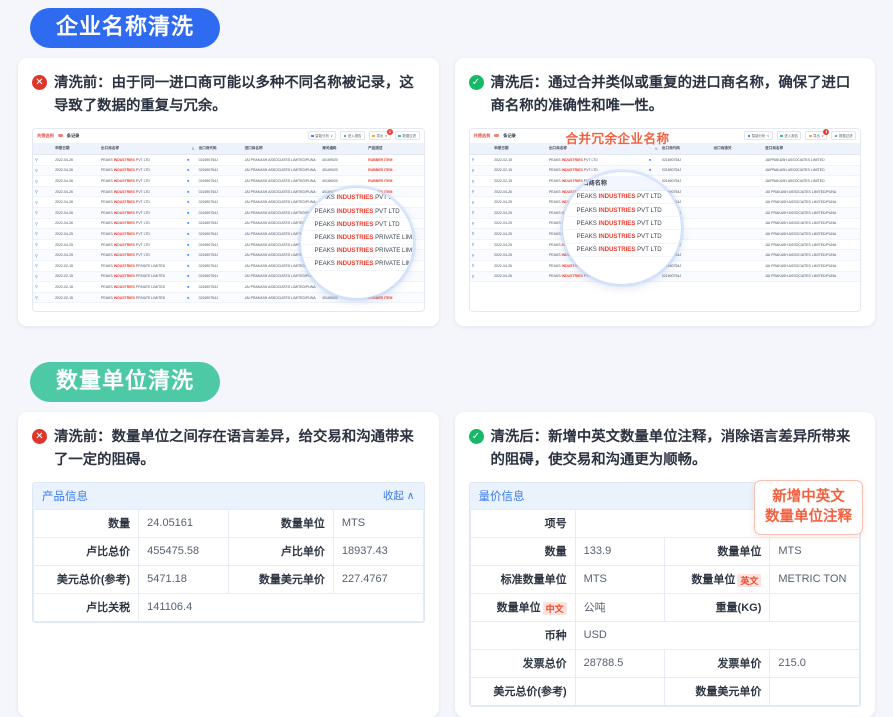 Image resolution: width=893 pixels, height=717 pixels. Describe the element at coordinates (620, 551) in the screenshot. I see `detail-value: 133.9` at that location.